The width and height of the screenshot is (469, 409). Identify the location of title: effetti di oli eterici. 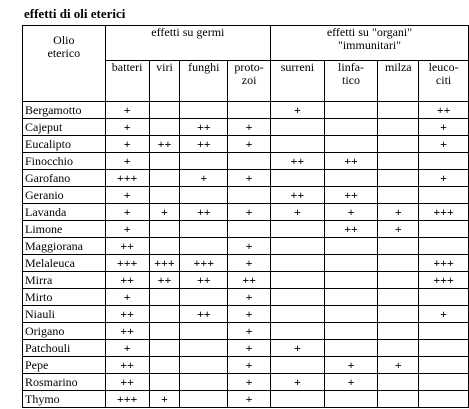
(75, 13).